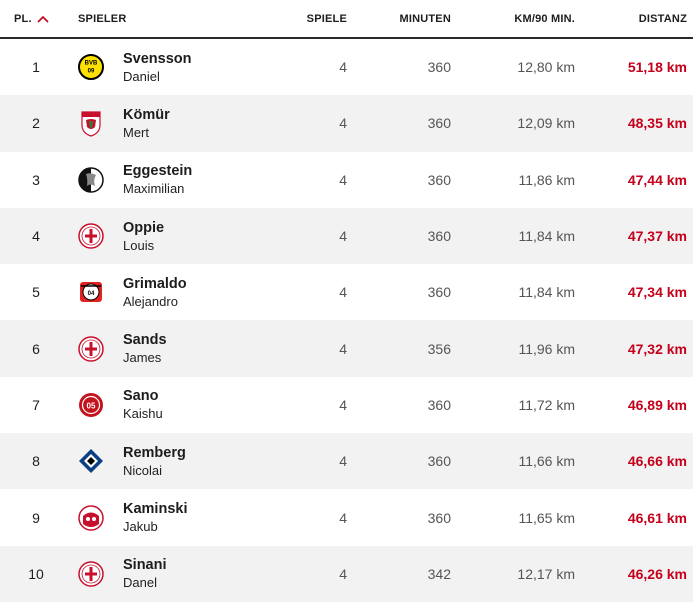 The image size is (693, 602). Describe the element at coordinates (154, 189) in the screenshot. I see `player-first-name: Maximilian` at that location.